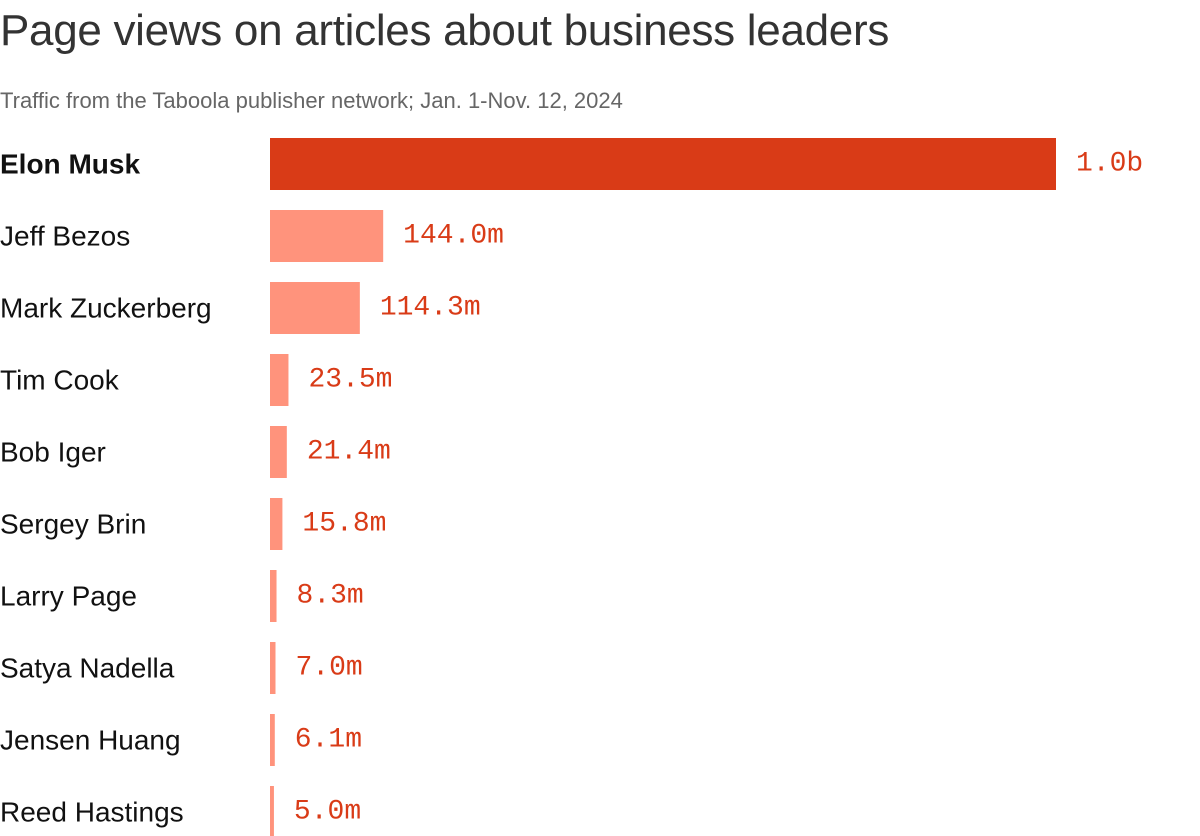 The width and height of the screenshot is (1200, 836). I want to click on value-label: 5.0m, so click(327, 812).